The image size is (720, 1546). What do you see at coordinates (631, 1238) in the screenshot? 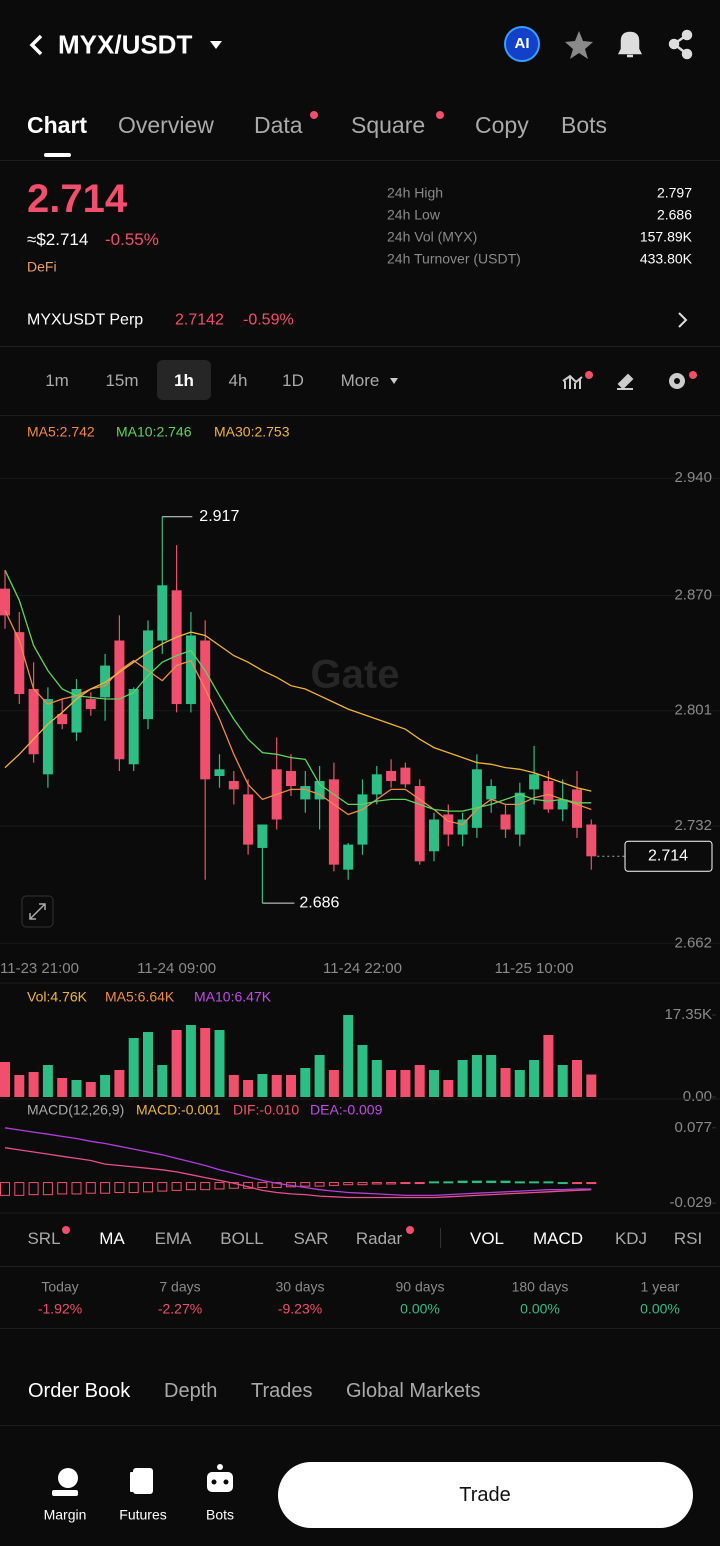
I see `indicator: KDJ` at bounding box center [631, 1238].